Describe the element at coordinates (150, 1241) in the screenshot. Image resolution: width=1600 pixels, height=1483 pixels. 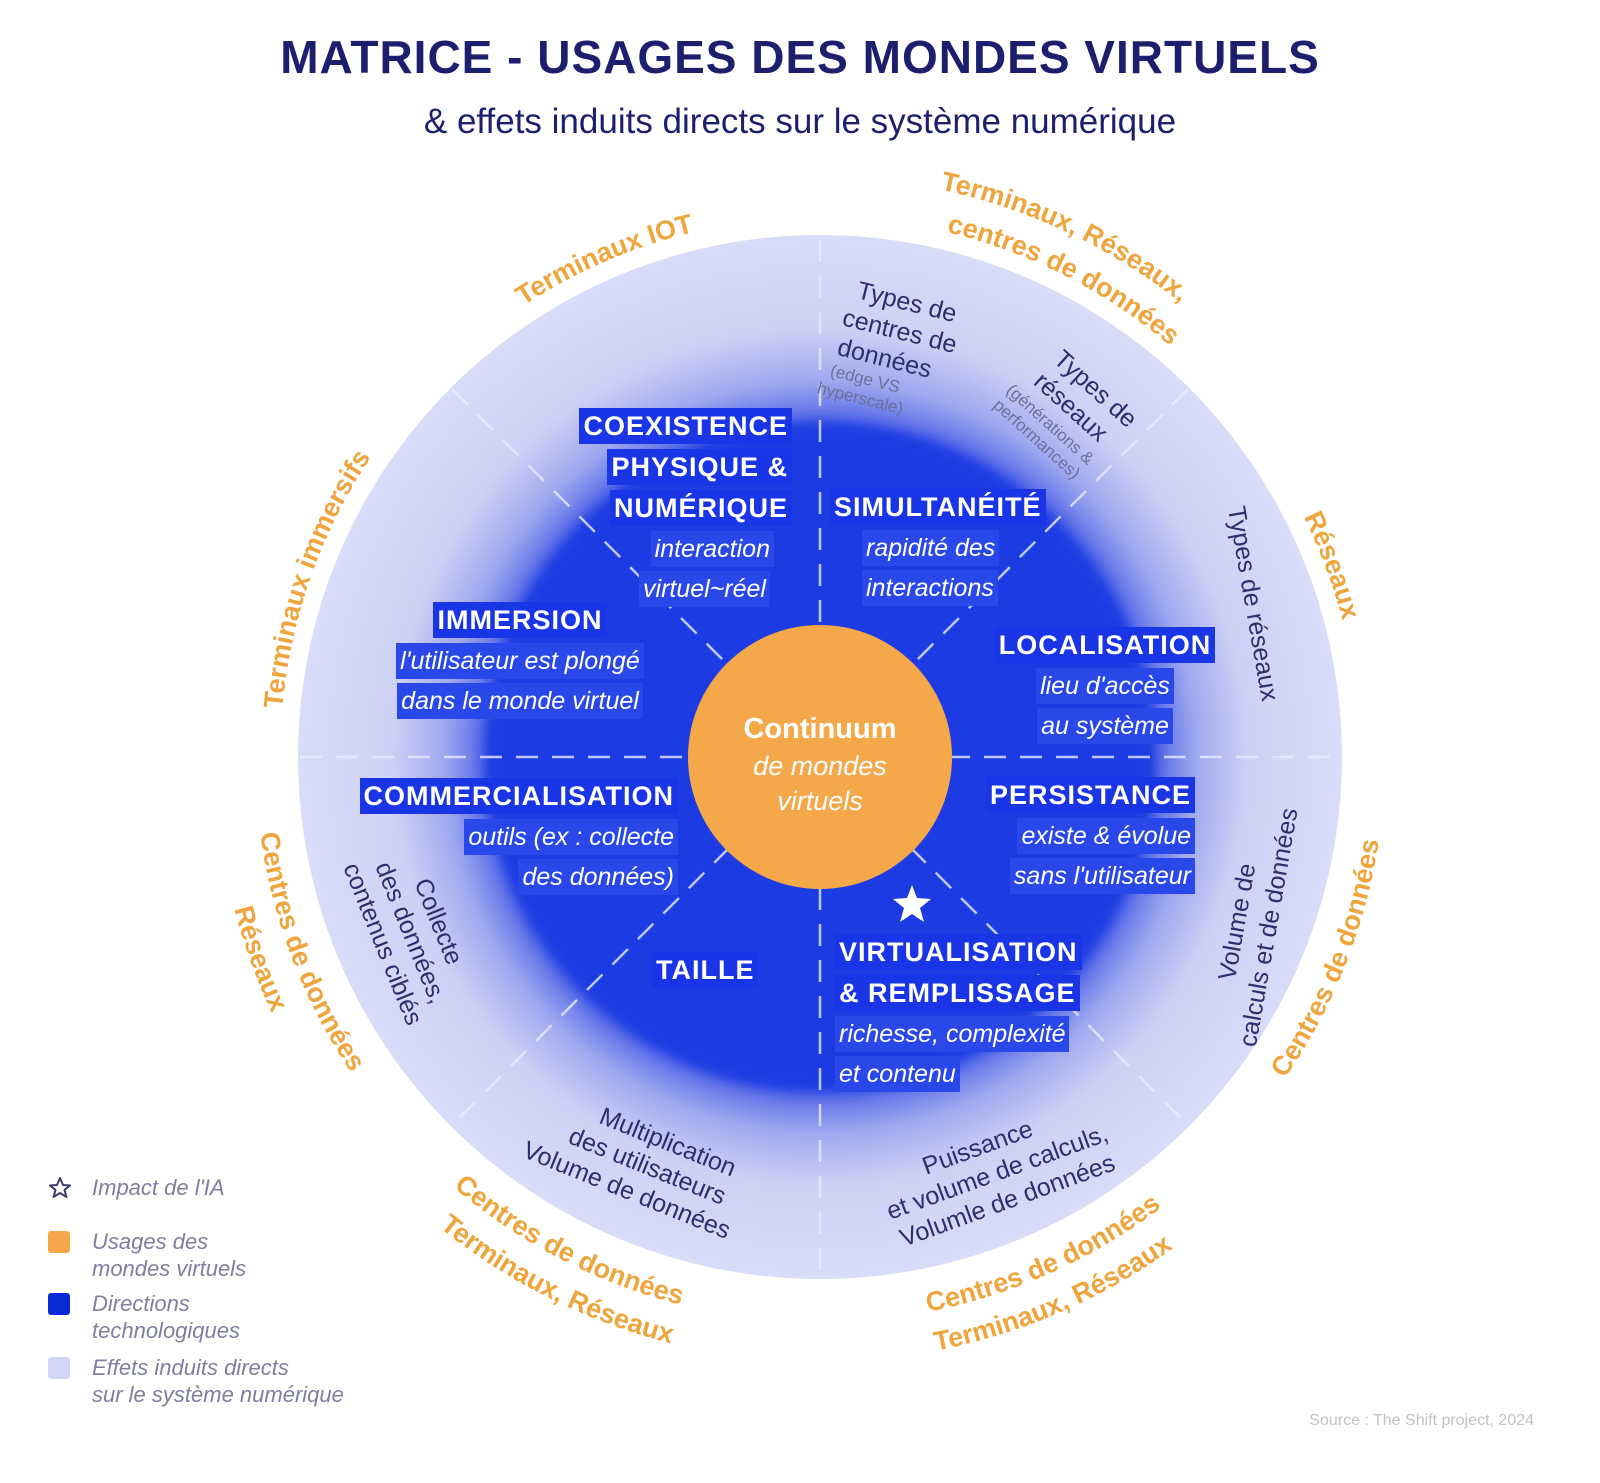
I see `legend-label: Usages des` at that location.